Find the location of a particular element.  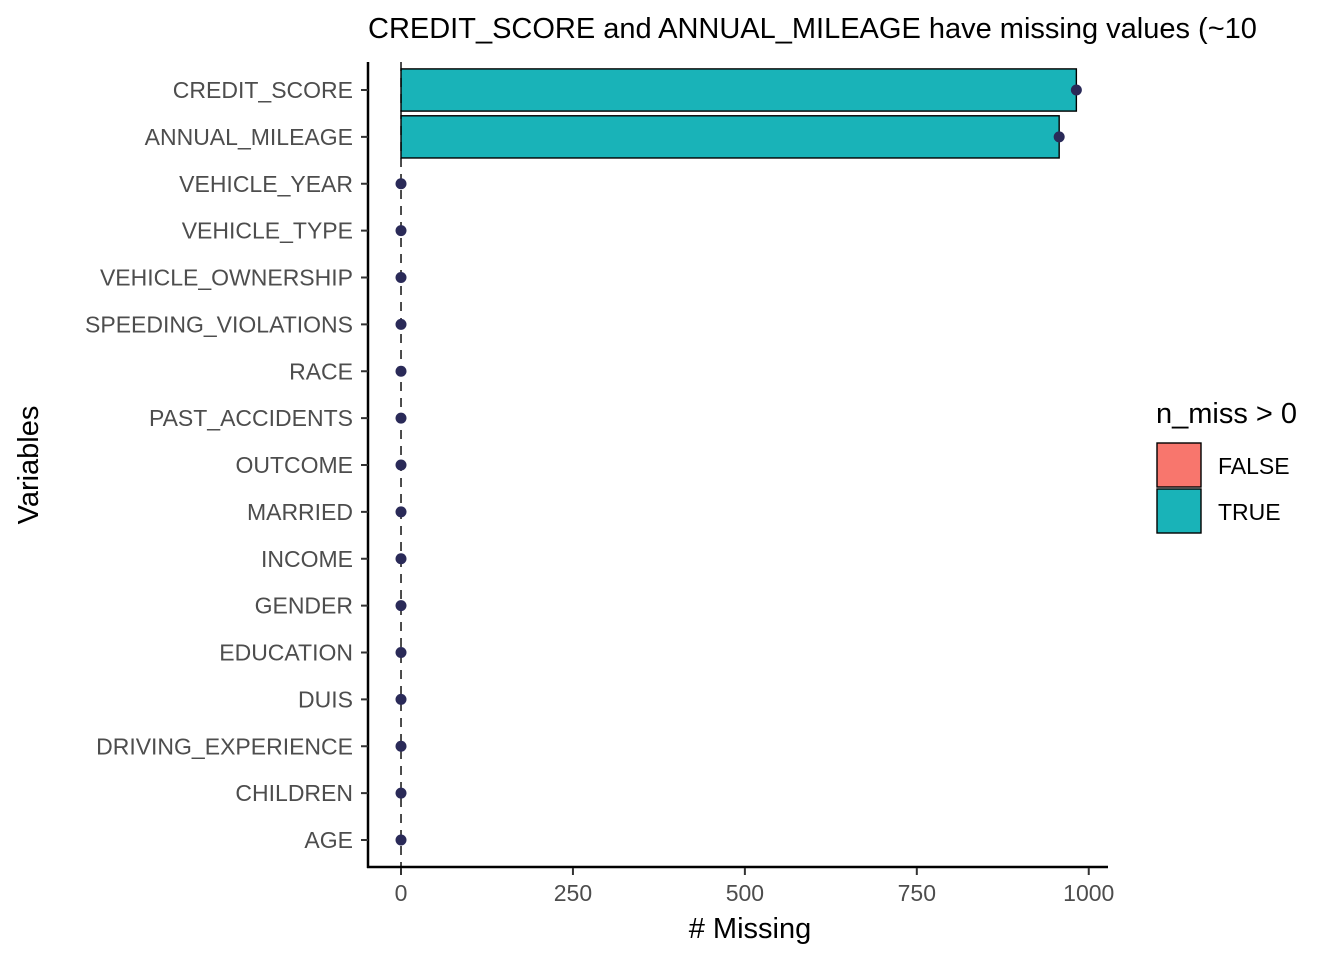

legend-title: n_miss > 0 is located at coordinates (1226, 414).